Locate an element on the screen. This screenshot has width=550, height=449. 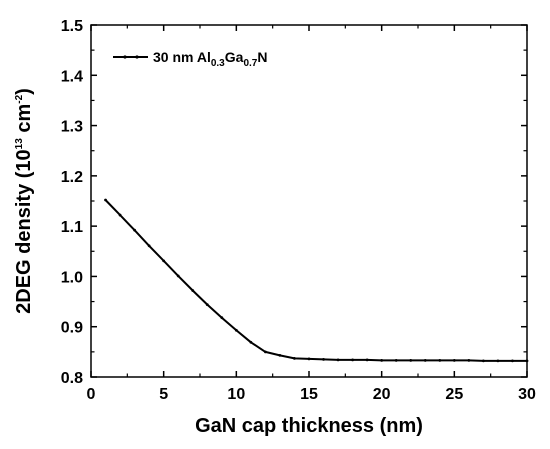
x-tick-label: 0 is located at coordinates (91, 394).